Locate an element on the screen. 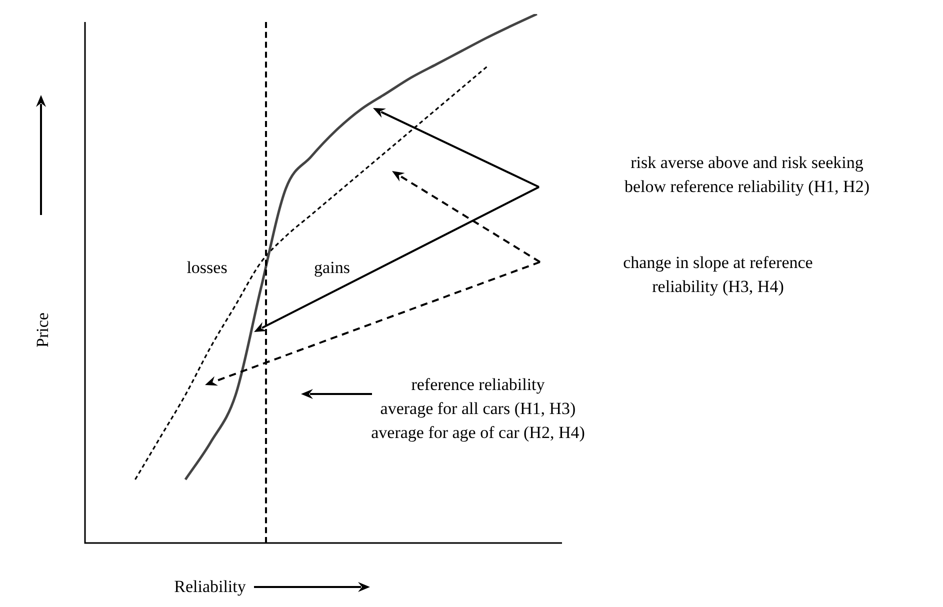 The width and height of the screenshot is (943, 607). annotation: gains is located at coordinates (332, 268).